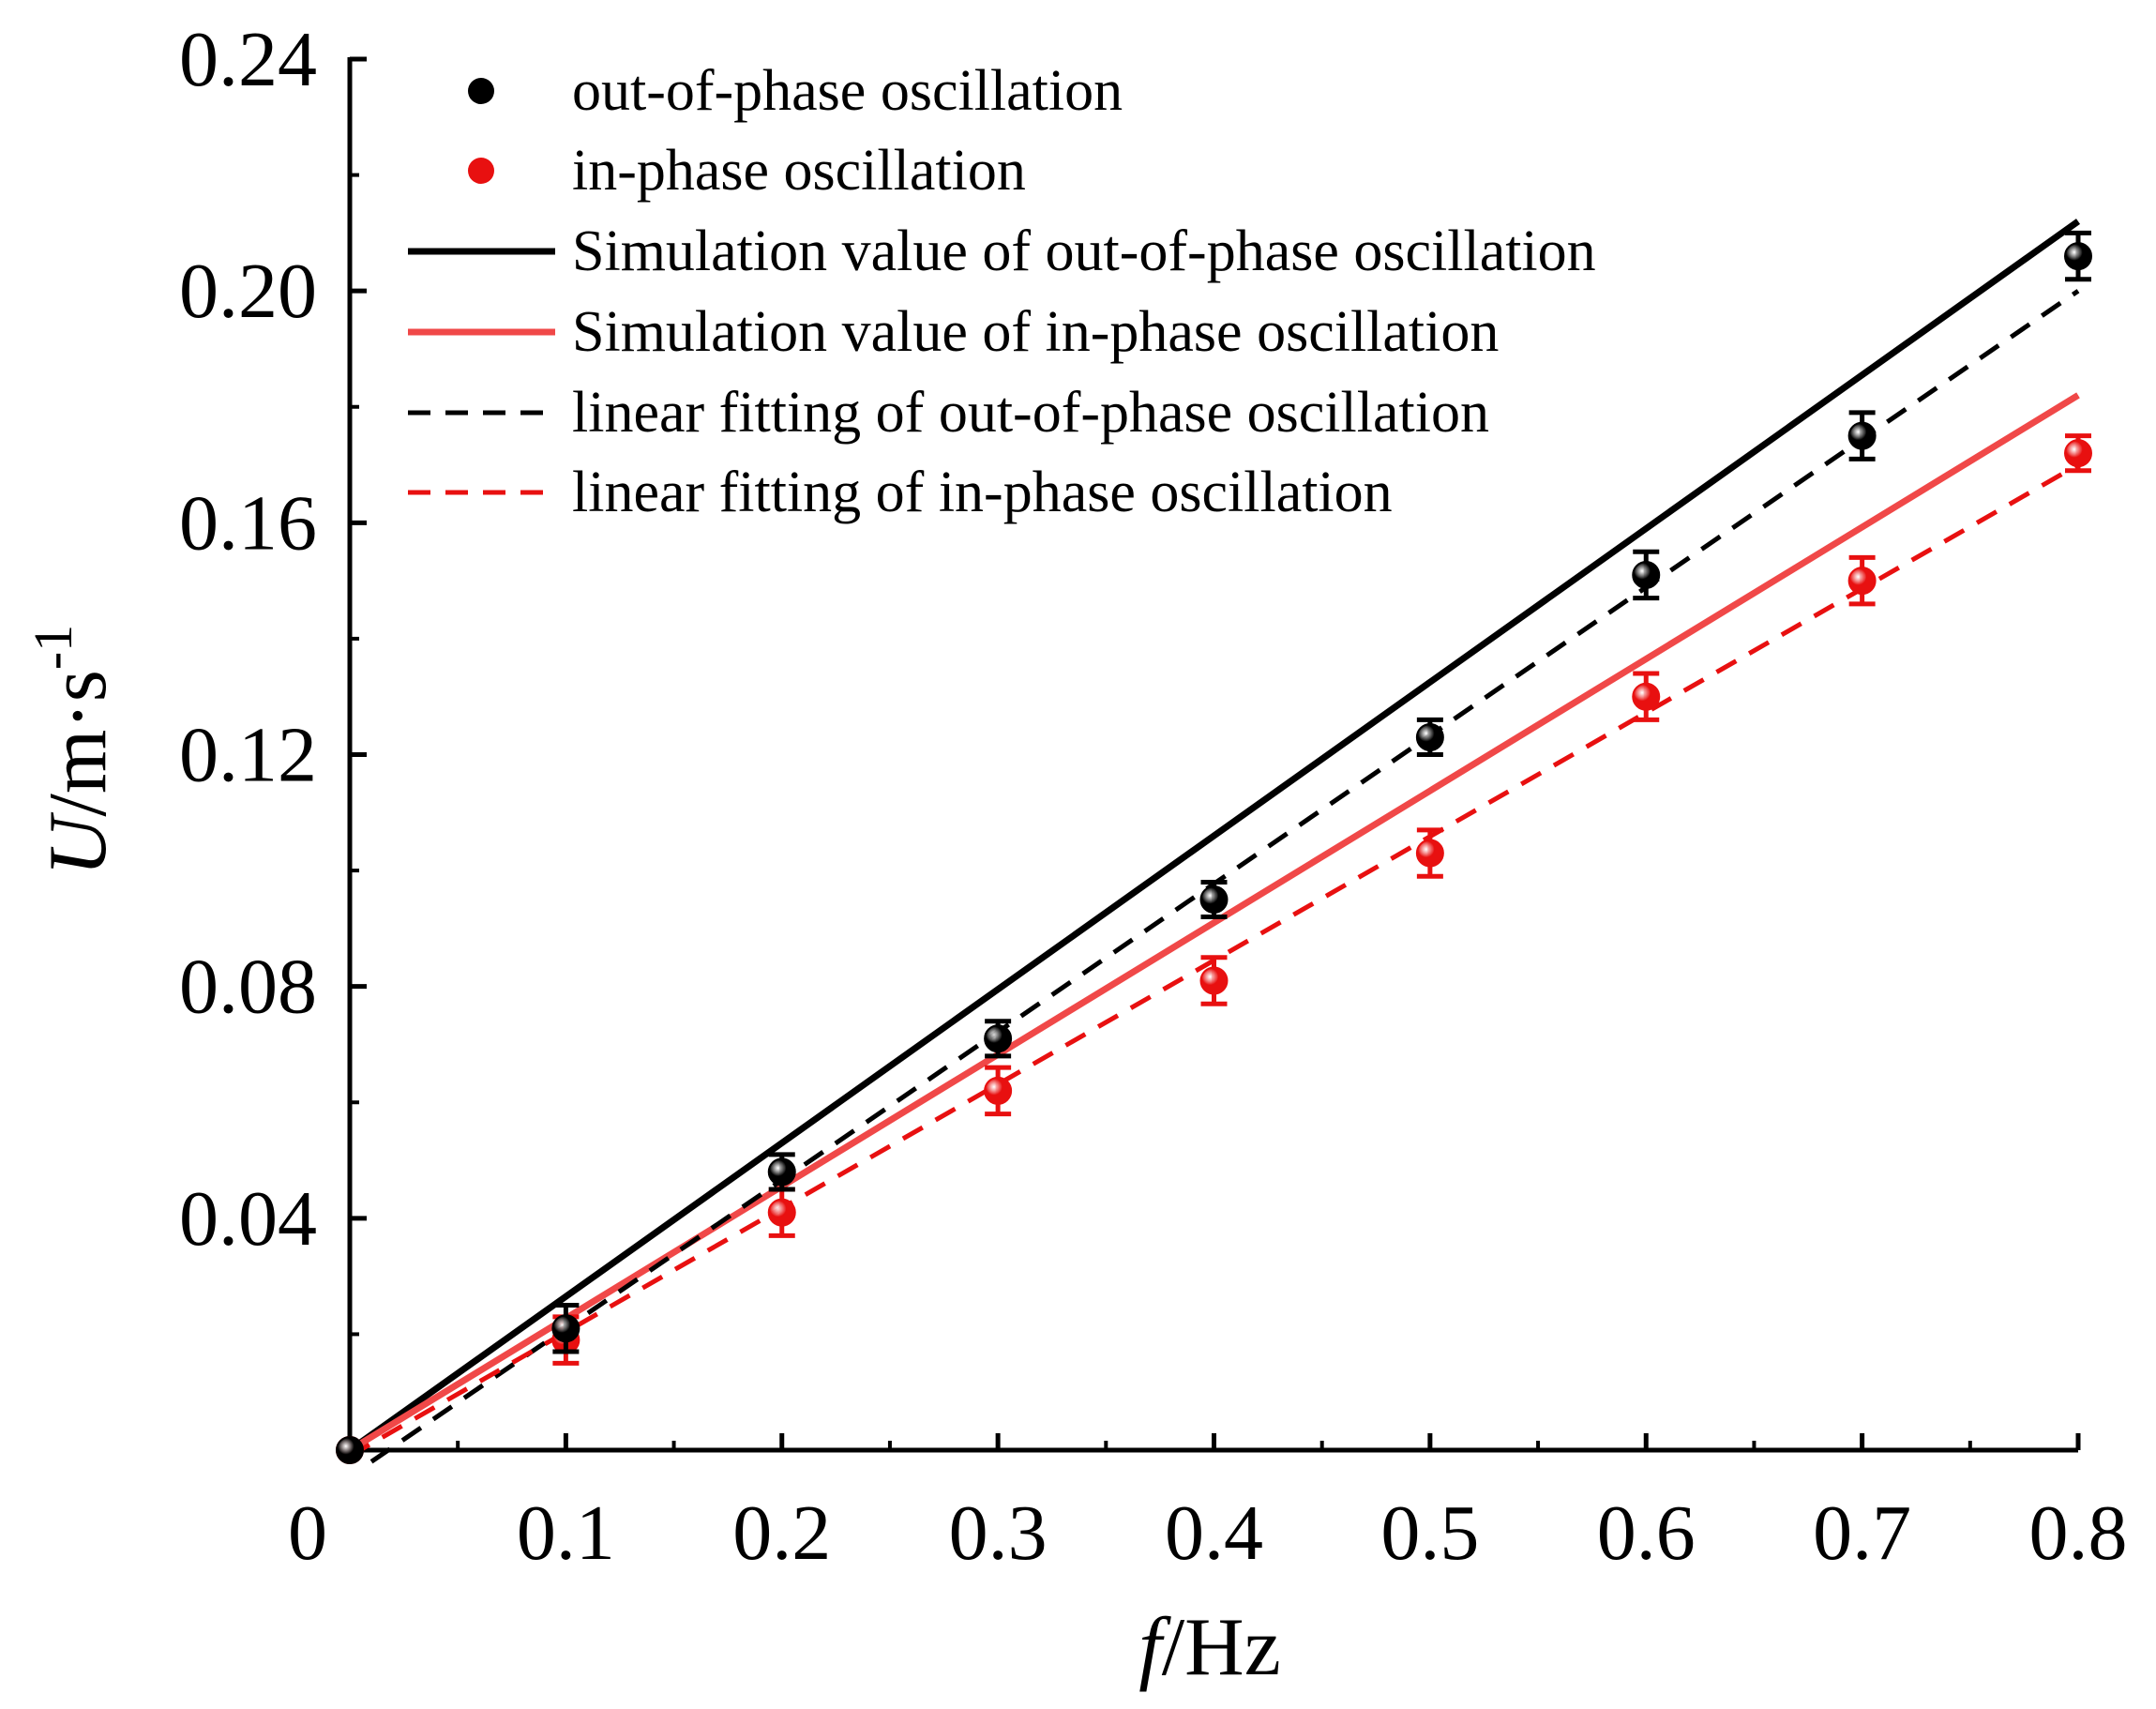  What do you see at coordinates (248, 987) in the screenshot?
I see `y-tick-label: 0.08` at bounding box center [248, 987].